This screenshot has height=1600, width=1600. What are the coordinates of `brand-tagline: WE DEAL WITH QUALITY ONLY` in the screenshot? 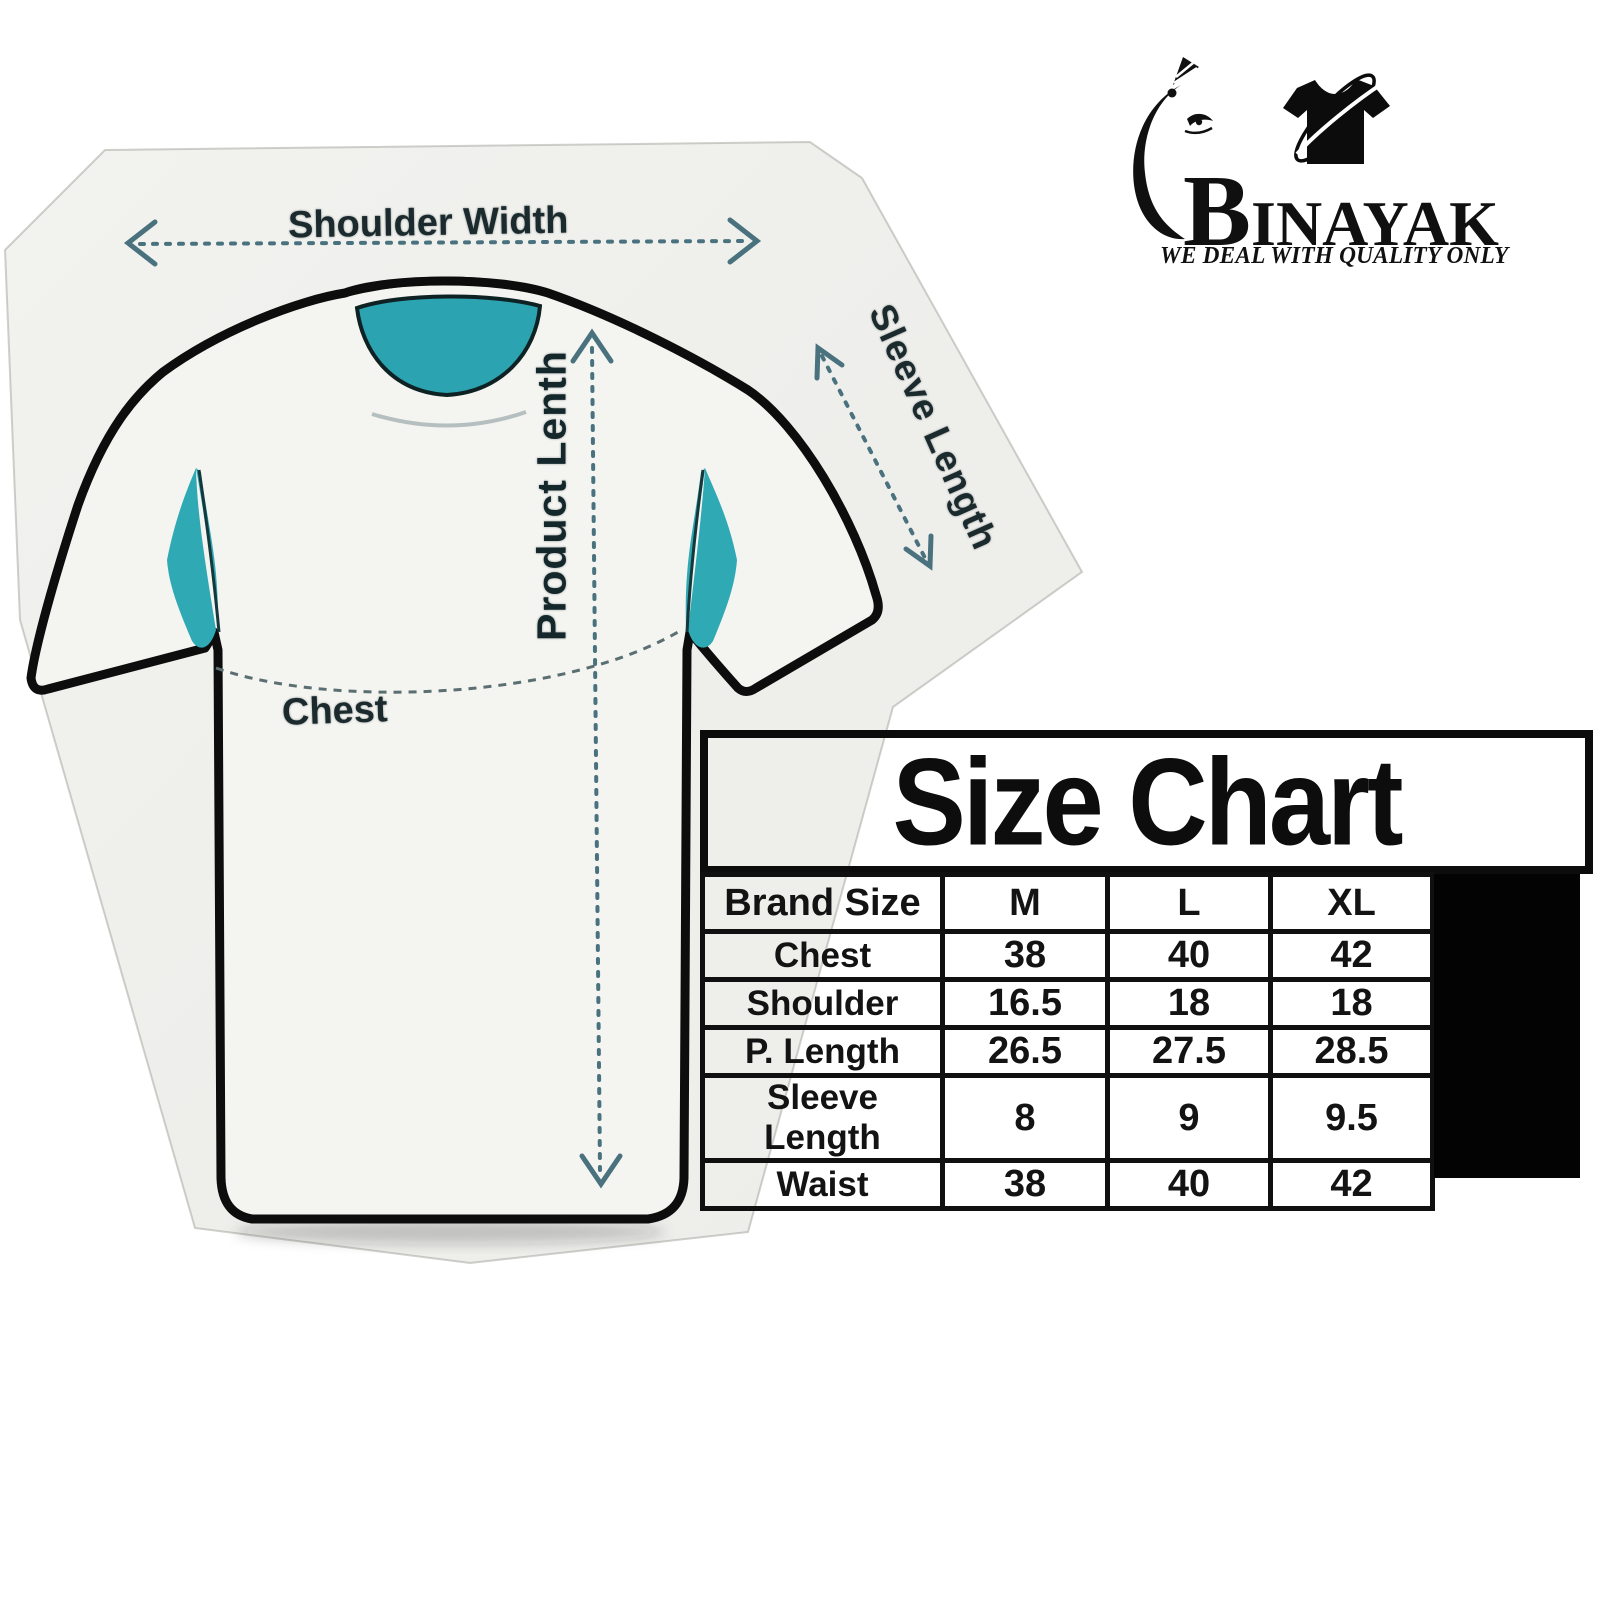 It's located at (1334, 256).